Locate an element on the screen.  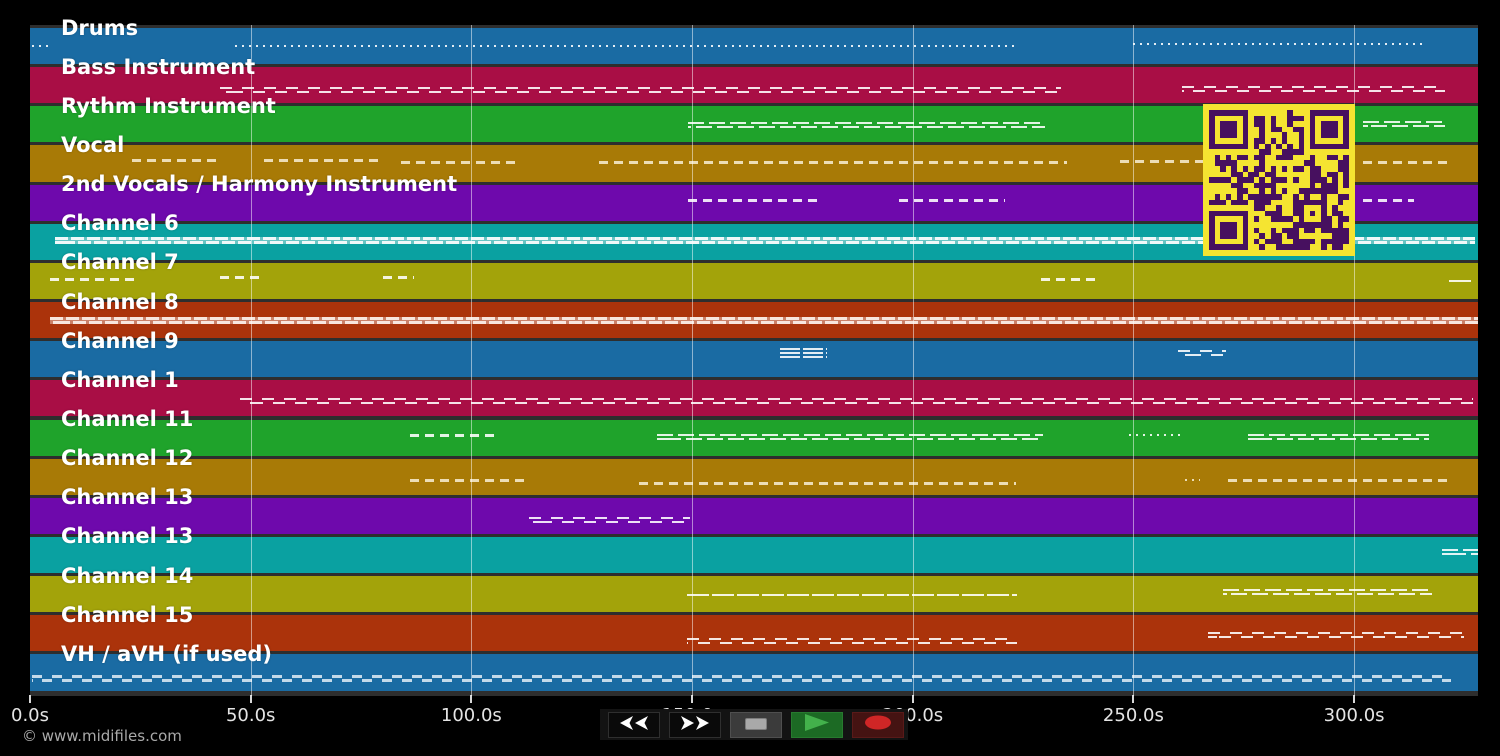
track-label: Channel 1 is located at coordinates (120, 379).